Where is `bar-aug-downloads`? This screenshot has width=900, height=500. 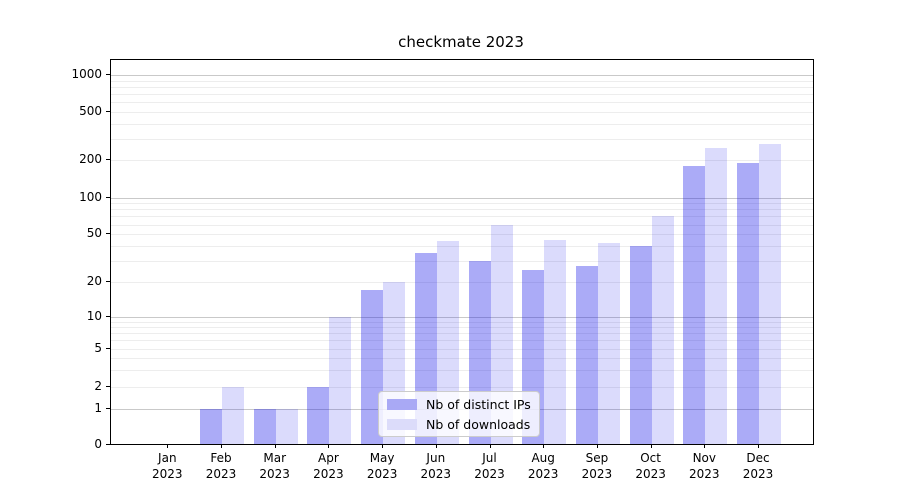 bar-aug-downloads is located at coordinates (555, 341).